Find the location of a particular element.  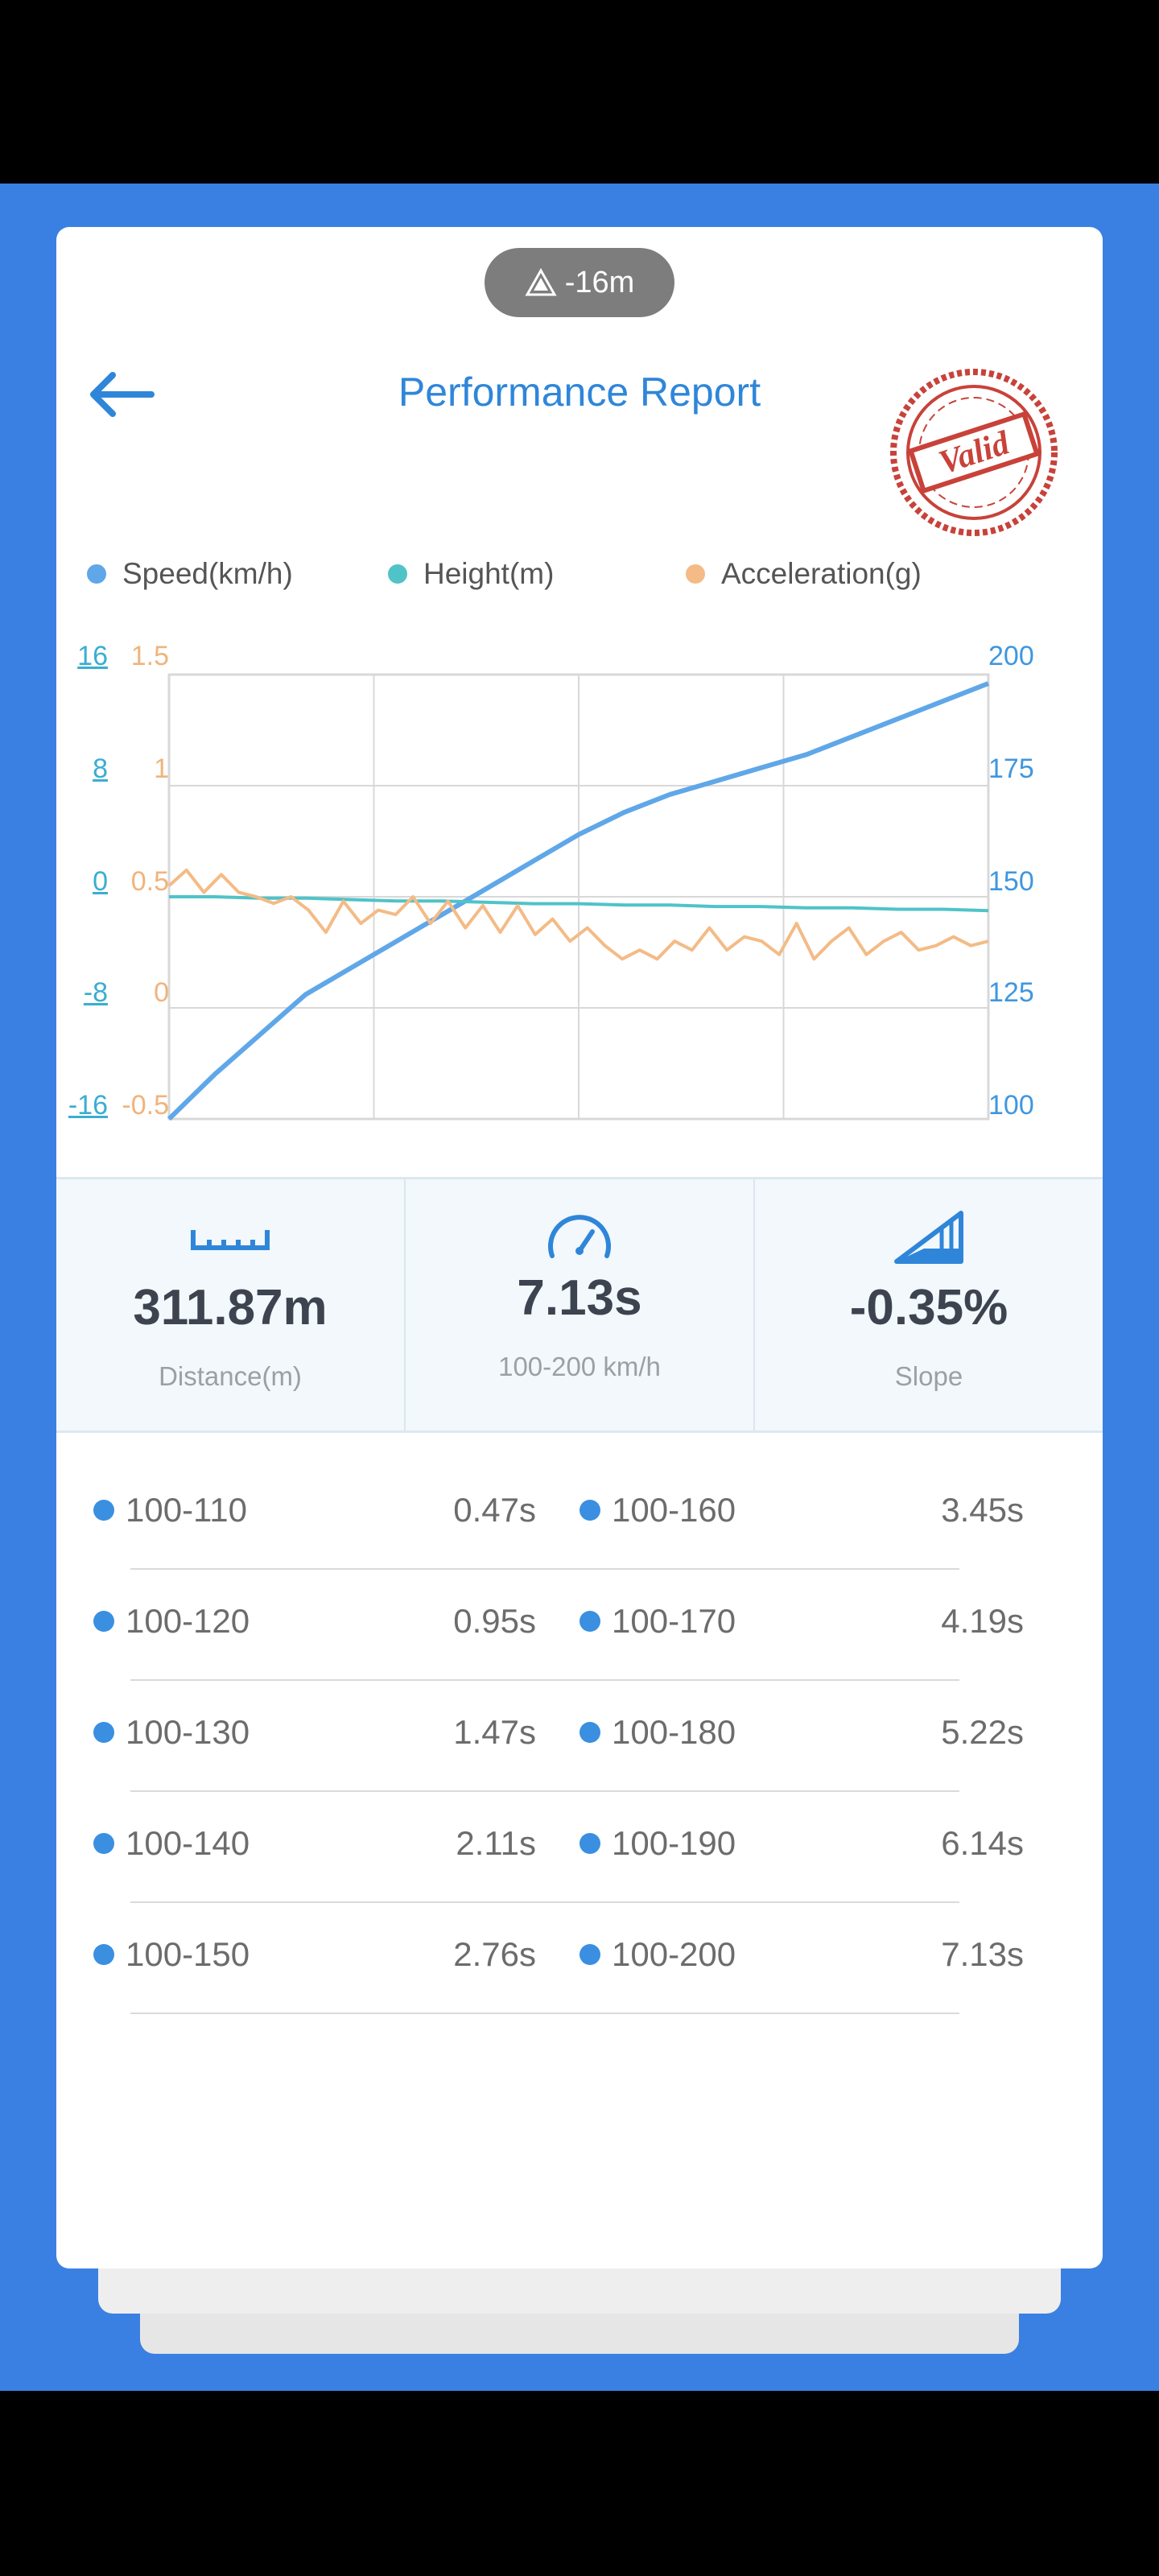

slope-label: Slope is located at coordinates (928, 1376).